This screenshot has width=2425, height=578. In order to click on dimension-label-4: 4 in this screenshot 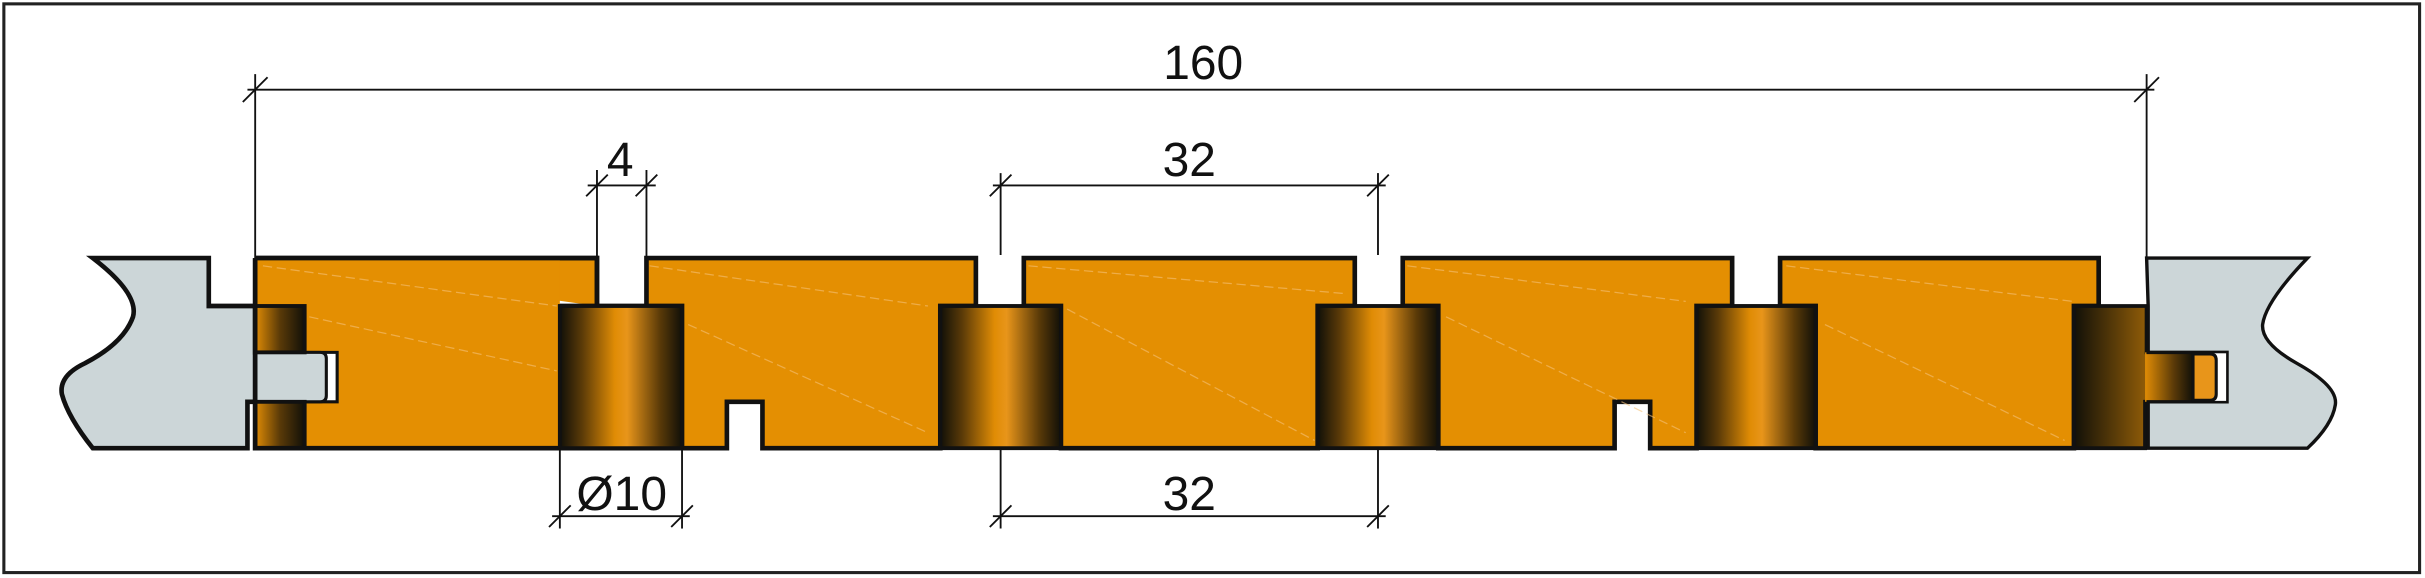, I will do `click(620, 160)`.